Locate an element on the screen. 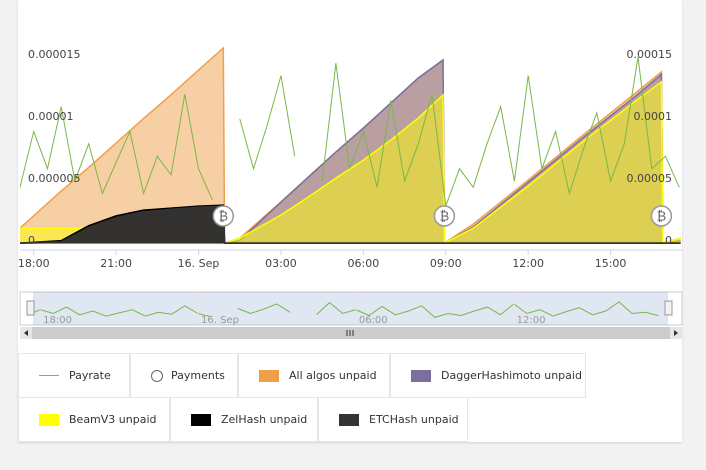 This screenshot has width=706, height=470. scrollbar-grip is located at coordinates (350, 333).